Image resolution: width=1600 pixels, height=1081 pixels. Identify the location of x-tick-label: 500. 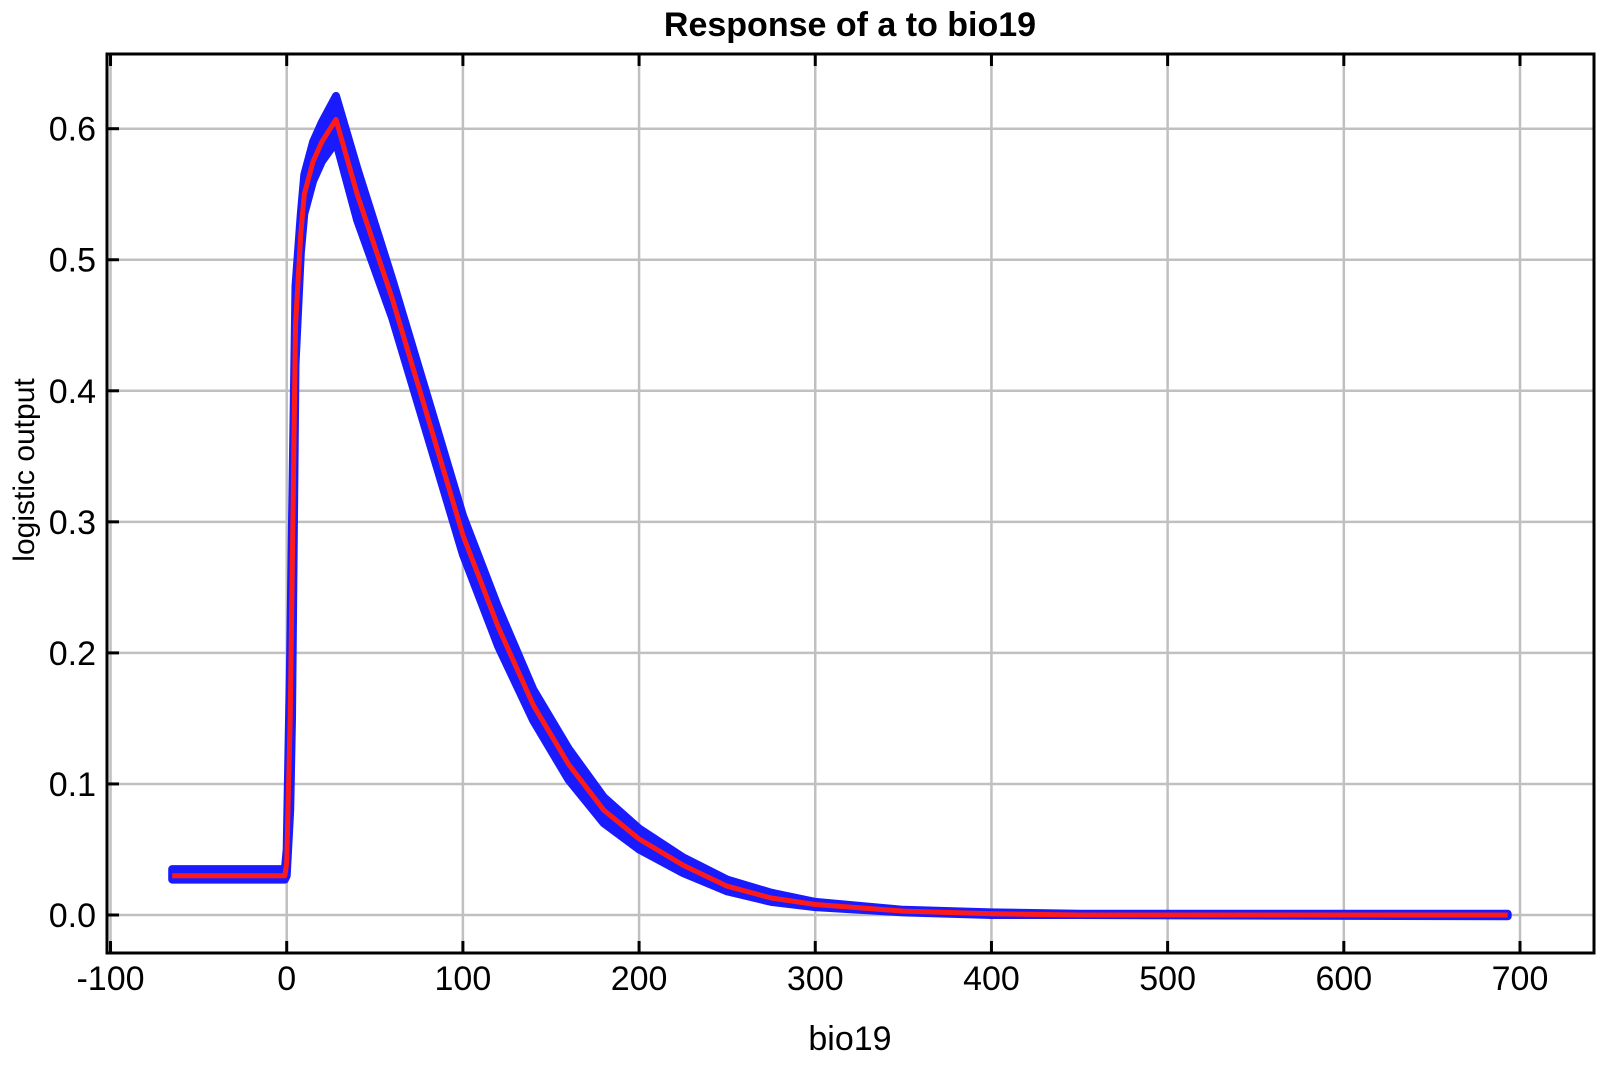
(1167, 979).